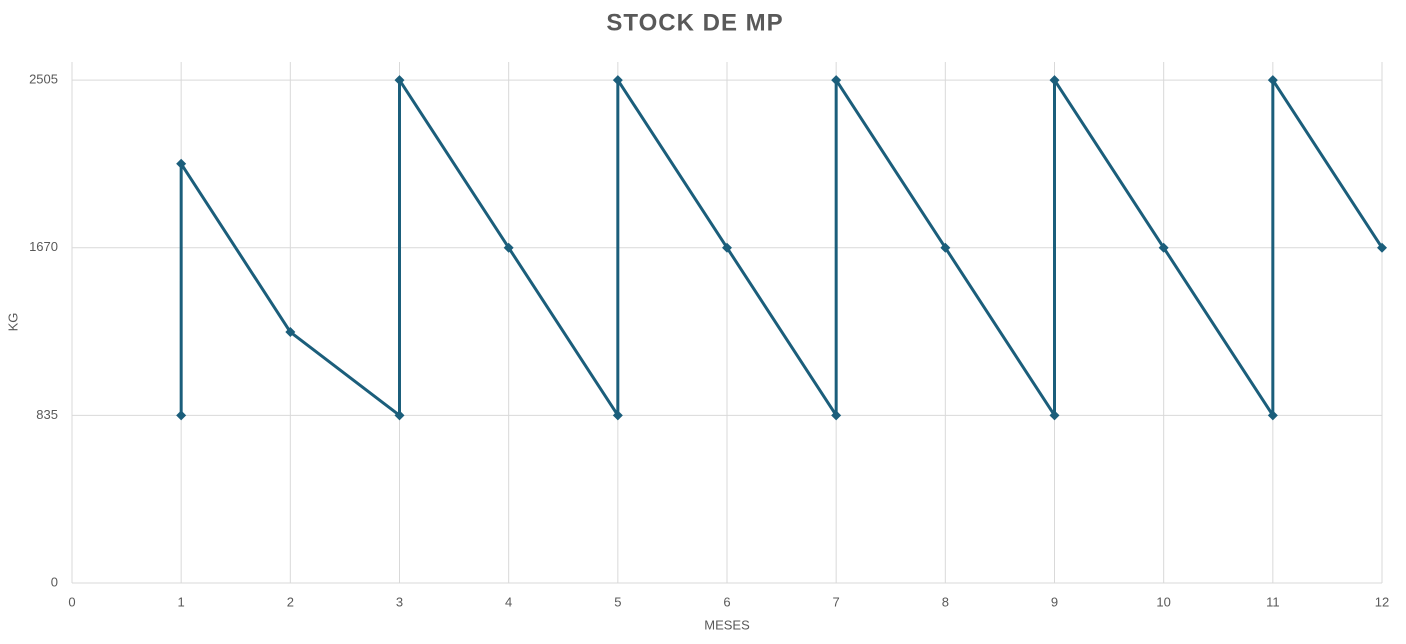 The image size is (1406, 644). I want to click on x-tick-label: 10, so click(1163, 601).